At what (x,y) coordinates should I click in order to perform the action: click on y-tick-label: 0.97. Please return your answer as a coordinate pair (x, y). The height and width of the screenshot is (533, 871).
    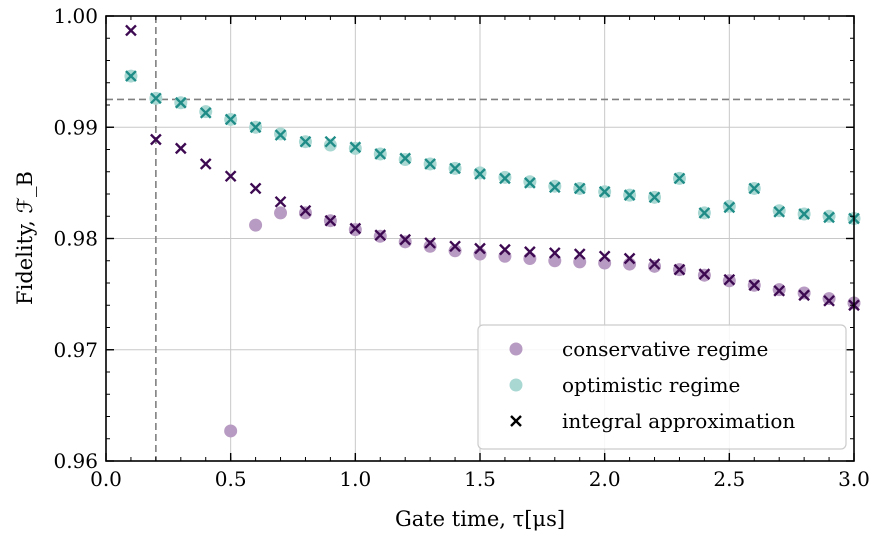
    Looking at the image, I should click on (75, 350).